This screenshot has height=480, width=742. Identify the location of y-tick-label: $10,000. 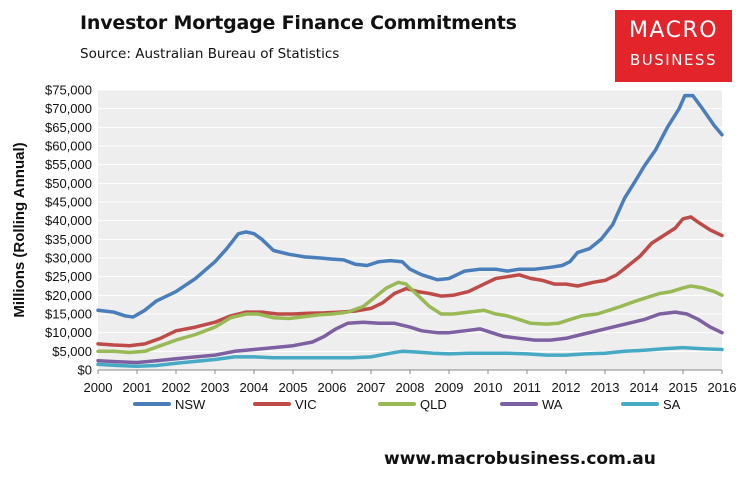
(68, 332).